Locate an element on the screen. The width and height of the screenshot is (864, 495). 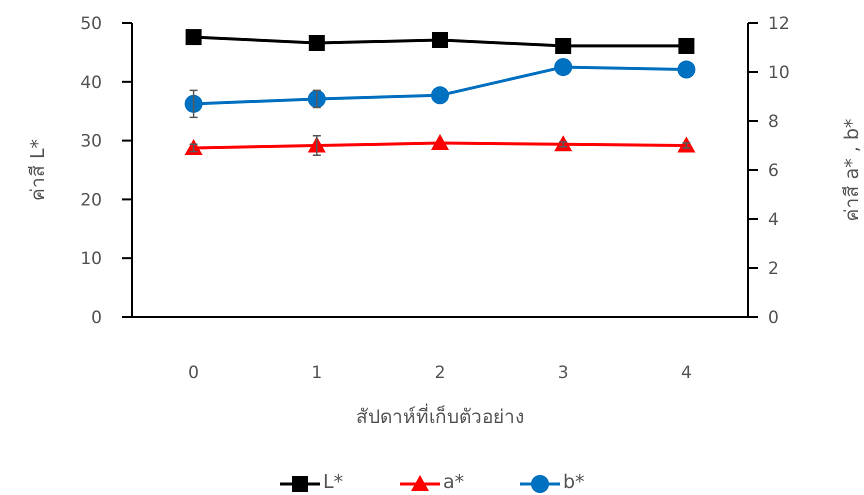
x-tick-label: 0 is located at coordinates (194, 373).